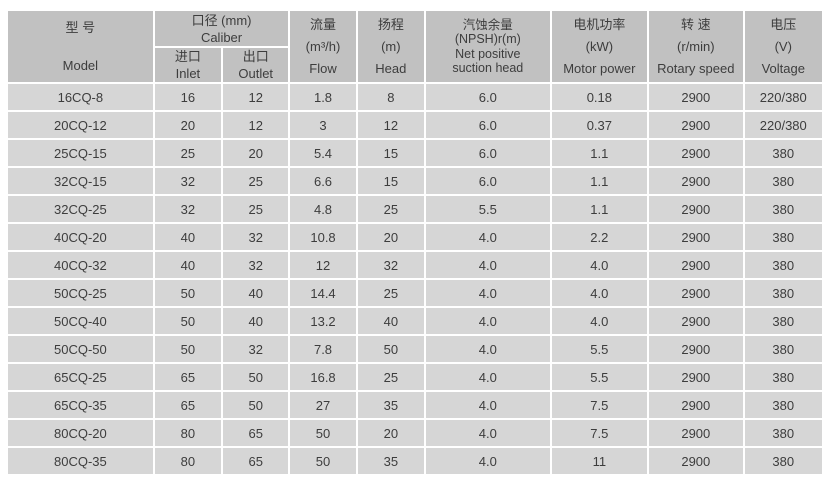 Image resolution: width=830 pixels, height=488 pixels. Describe the element at coordinates (80, 265) in the screenshot. I see `cell-model: 40CQ-32` at that location.